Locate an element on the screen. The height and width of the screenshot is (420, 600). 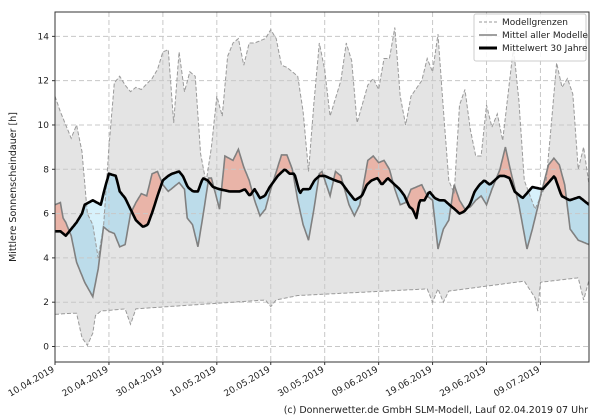
lower-bound-line is located at coordinates (322, 312).